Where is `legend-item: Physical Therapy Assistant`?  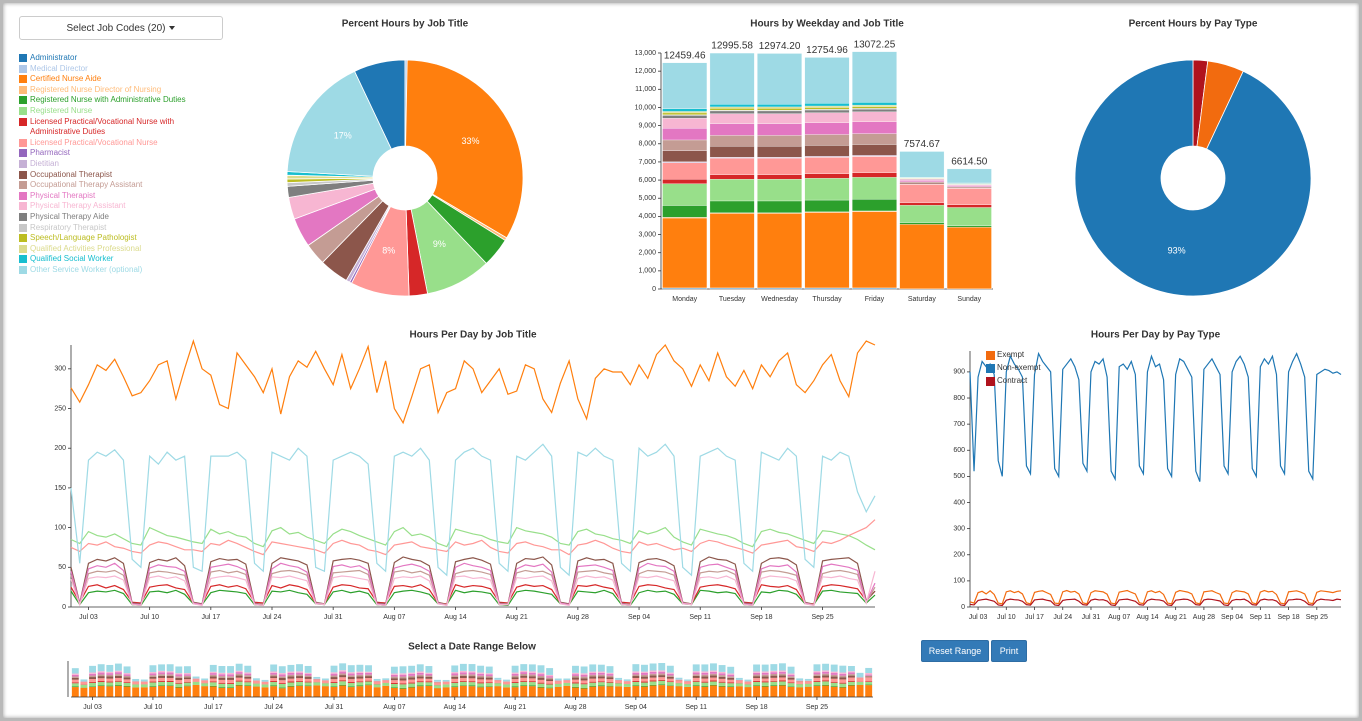 legend-item: Physical Therapy Assistant is located at coordinates (119, 206).